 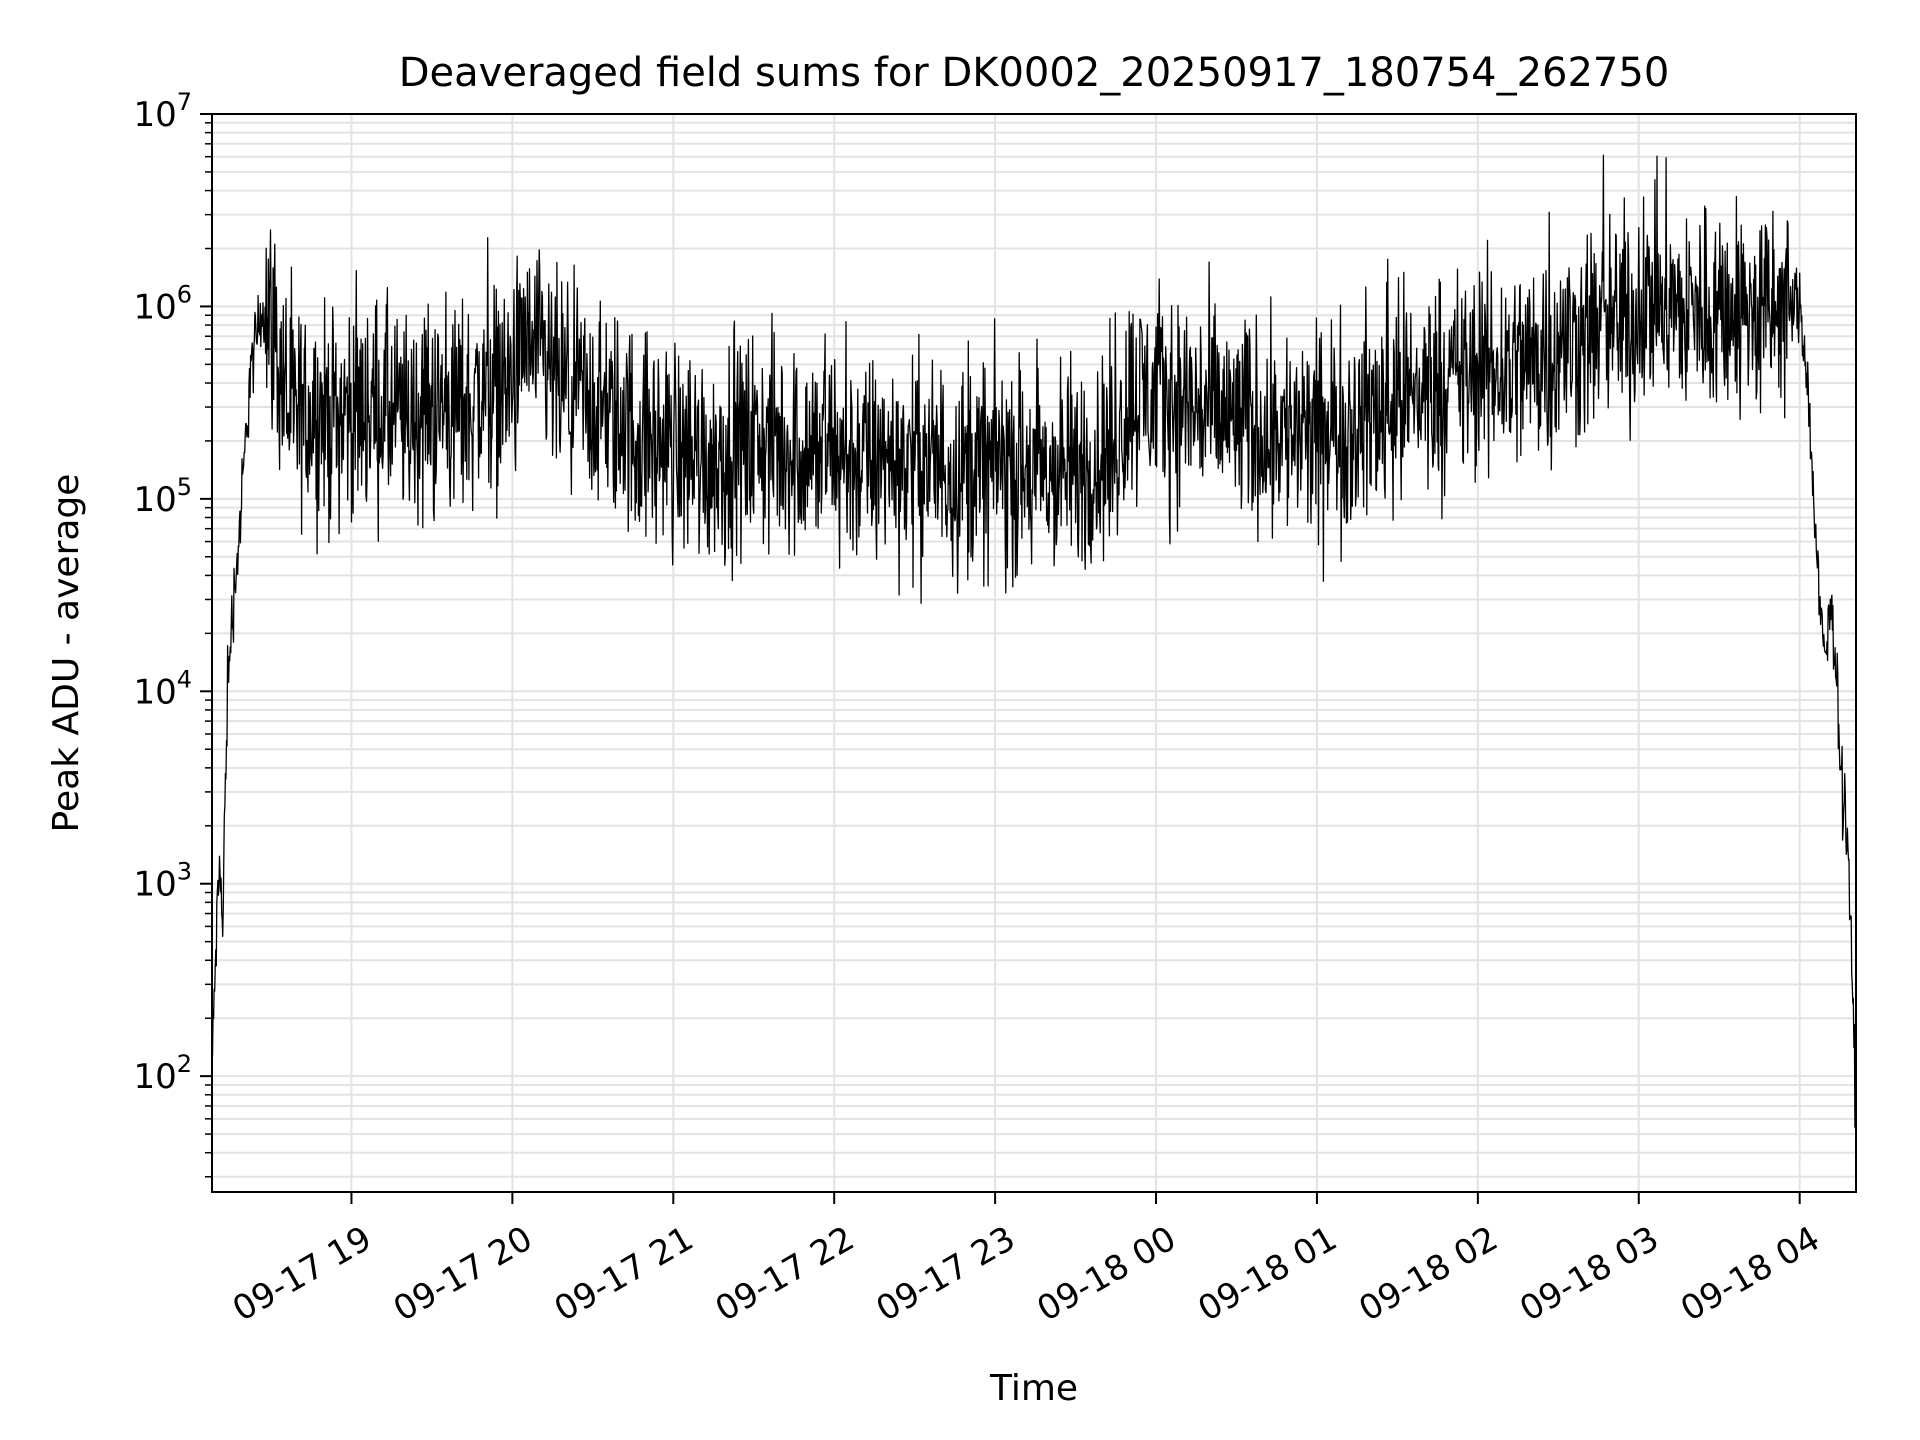 What do you see at coordinates (172, 633) in the screenshot?
I see `y-axis: 10² 10³ 10⁴ 10⁵ 10⁶ 10⁷` at bounding box center [172, 633].